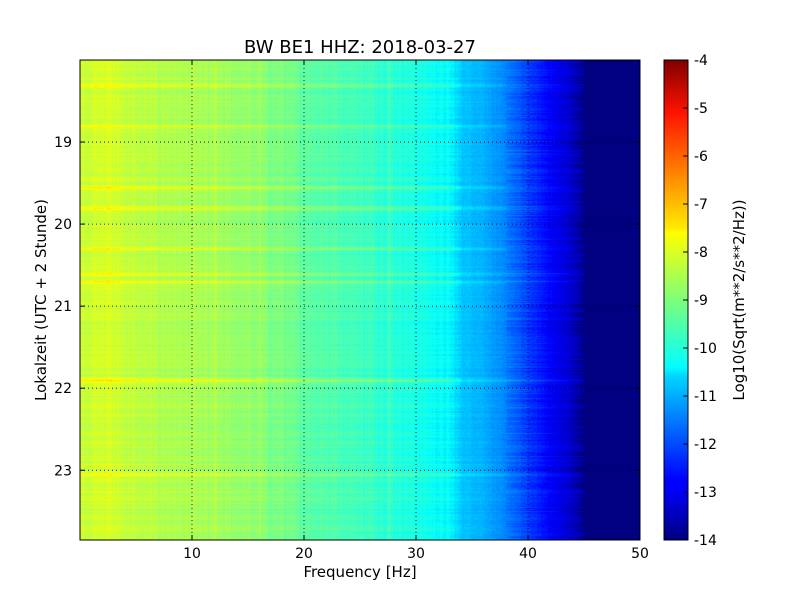  I want to click on colorbar-tick-label: -13, so click(705, 493).